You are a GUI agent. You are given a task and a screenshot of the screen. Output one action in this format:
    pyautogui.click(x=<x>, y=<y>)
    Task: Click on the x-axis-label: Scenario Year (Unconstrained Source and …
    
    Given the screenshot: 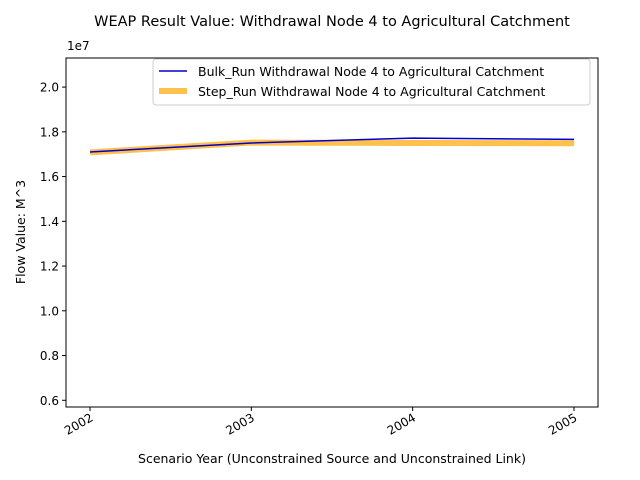 What is the action you would take?
    pyautogui.click(x=332, y=458)
    